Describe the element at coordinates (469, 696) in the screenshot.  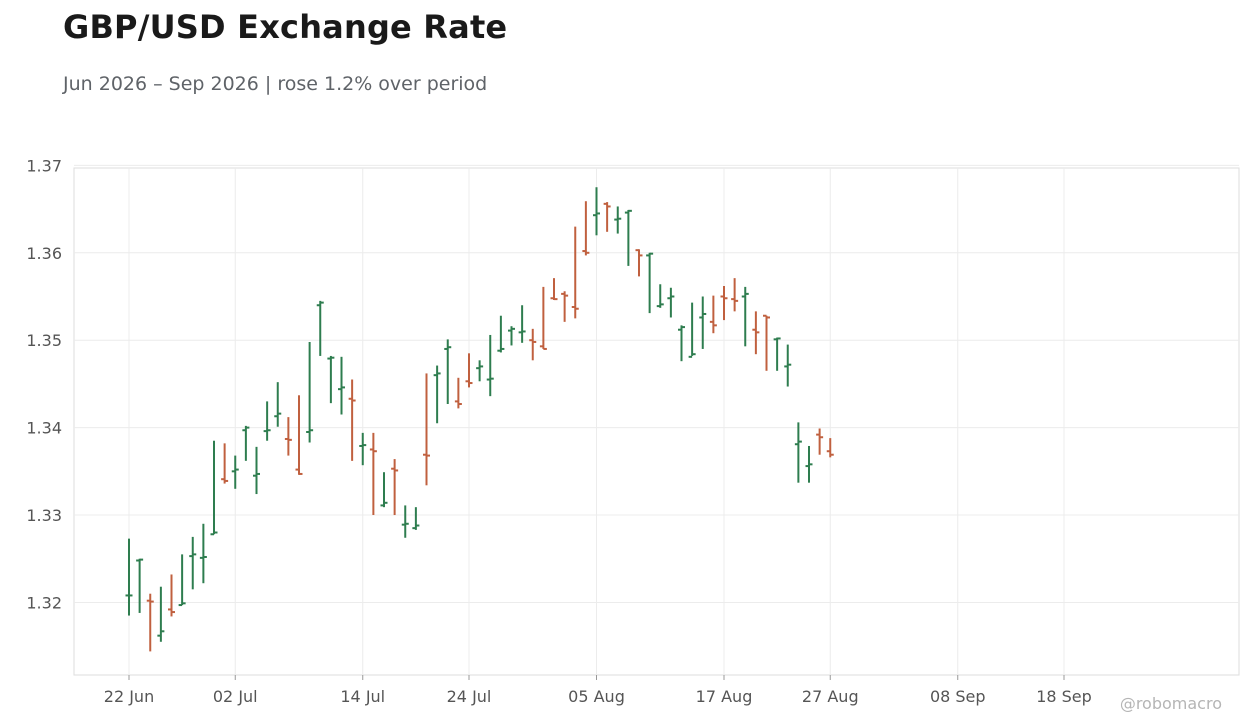
I see `x-tick-label: 24 Jul` at that location.